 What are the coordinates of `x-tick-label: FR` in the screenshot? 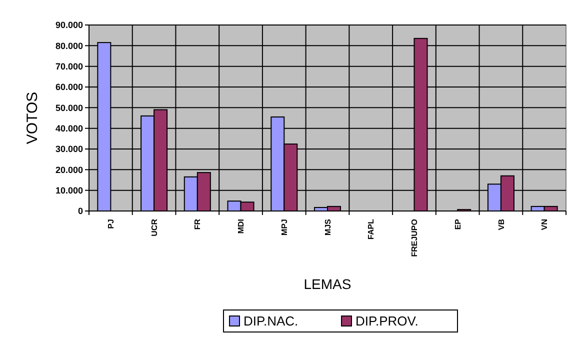 It's located at (197, 224).